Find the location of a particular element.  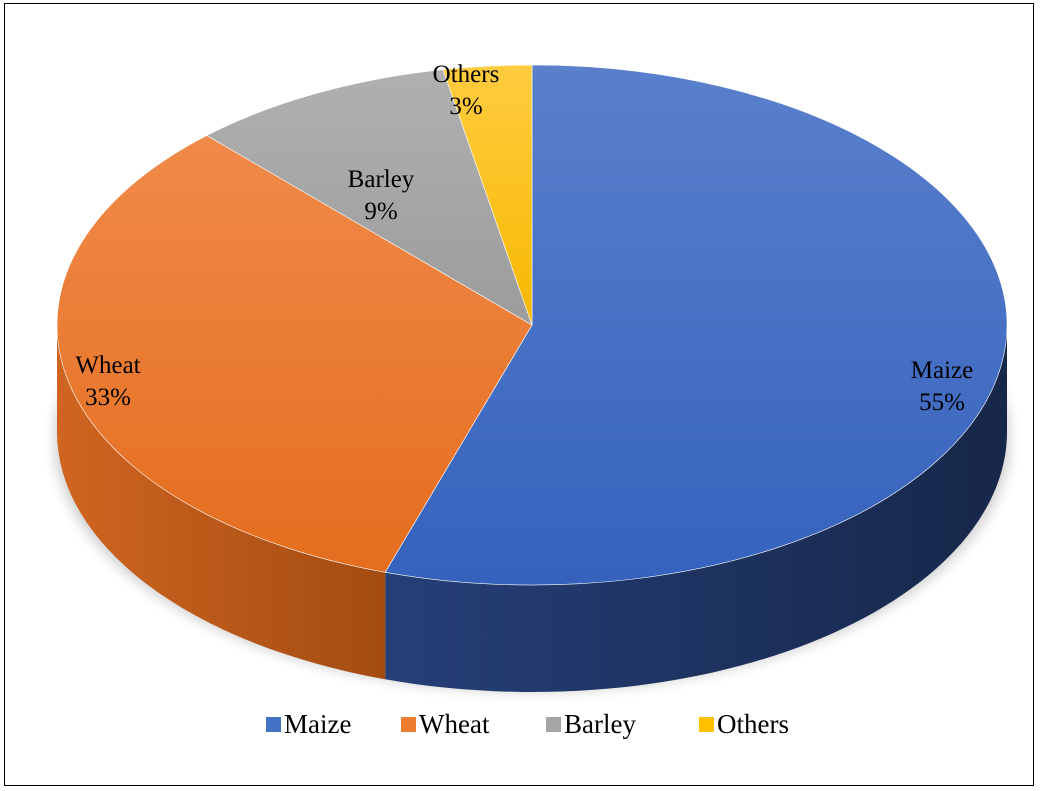

data-label-maize-name: Maize is located at coordinates (942, 370).